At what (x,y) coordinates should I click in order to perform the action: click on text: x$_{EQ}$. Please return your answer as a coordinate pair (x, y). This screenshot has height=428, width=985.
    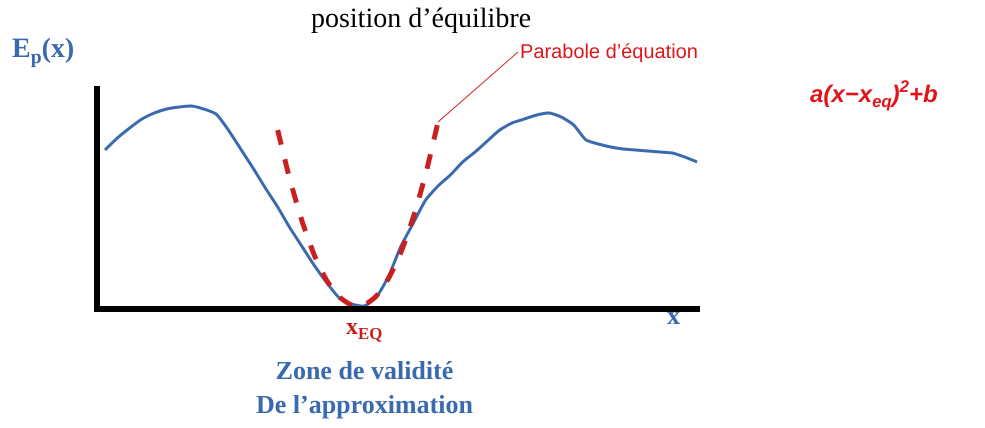
    Looking at the image, I should click on (364, 329).